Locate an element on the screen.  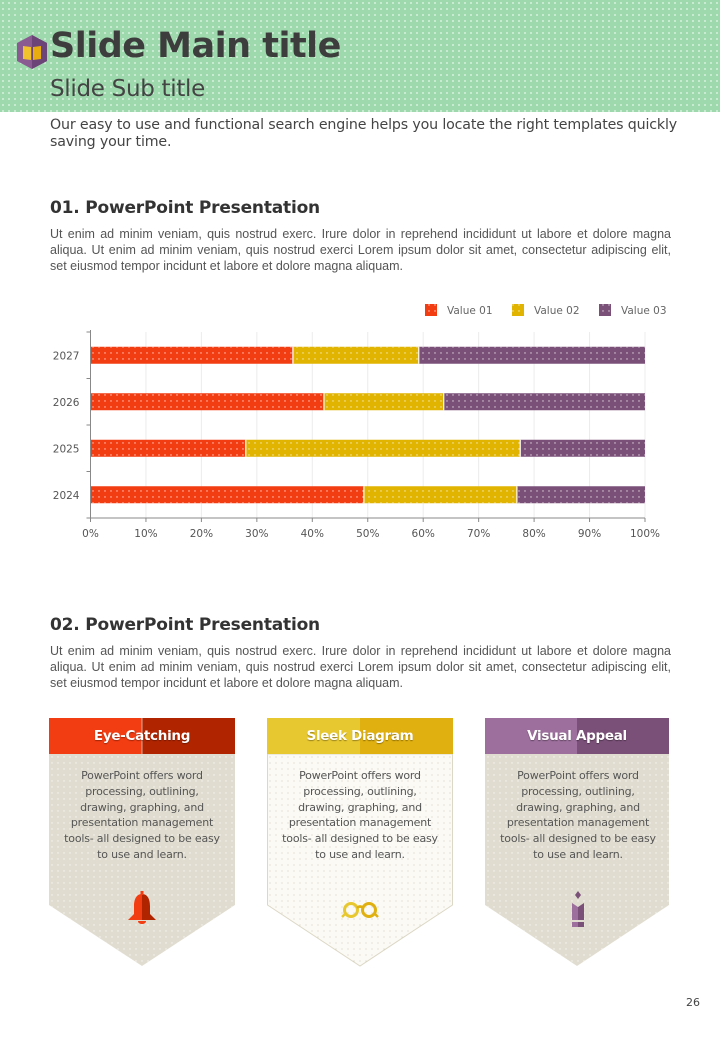
legend-item: Value 02 is located at coordinates (546, 310).